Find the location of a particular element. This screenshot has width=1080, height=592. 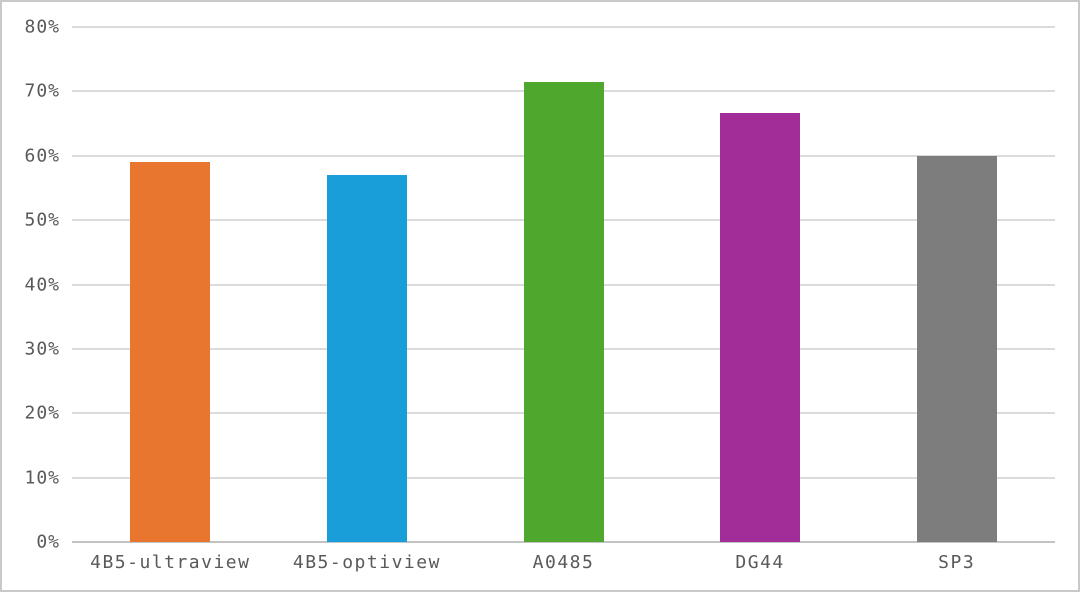

y-axis-tick-label: 80% is located at coordinates (42, 27).